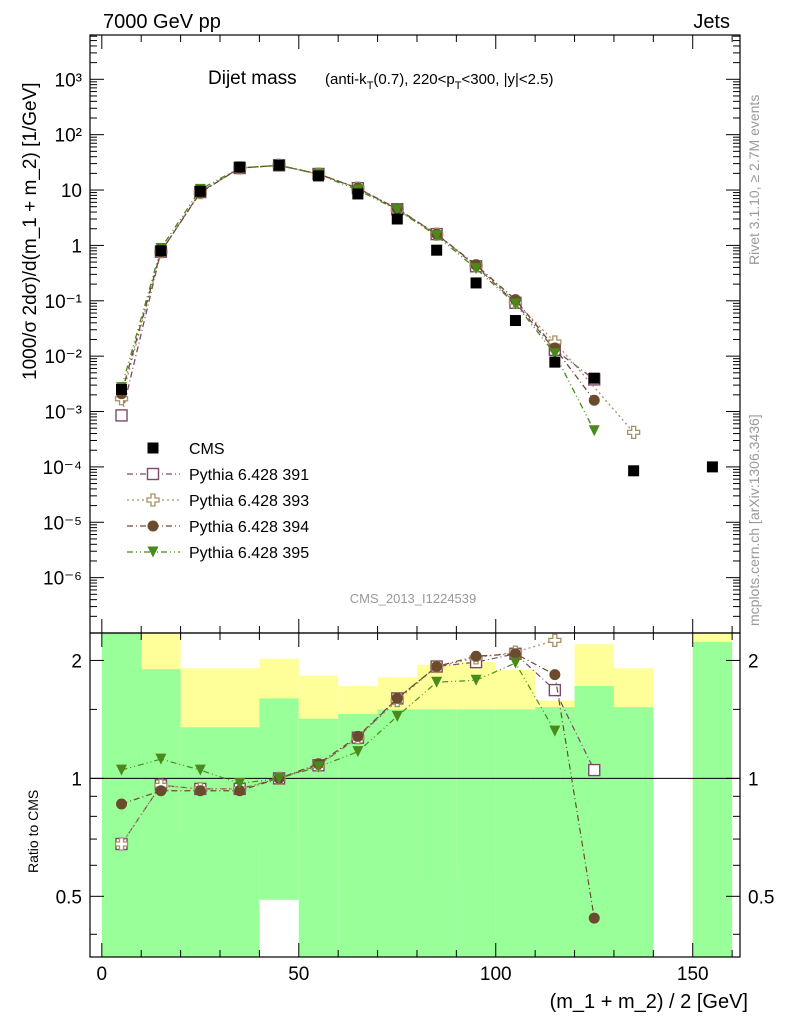 The height and width of the screenshot is (1024, 786). Describe the element at coordinates (693, 974) in the screenshot. I see `x-tick-label: 150` at that location.